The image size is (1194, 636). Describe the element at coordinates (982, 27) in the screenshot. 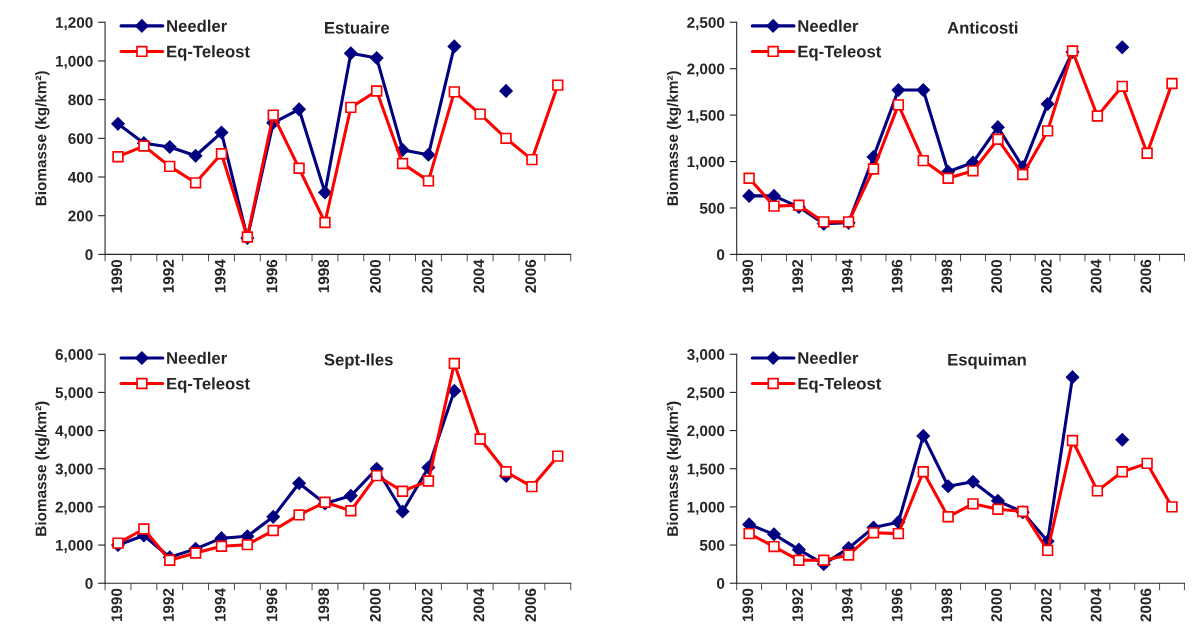

I see `chart-title: Anticosti` at that location.